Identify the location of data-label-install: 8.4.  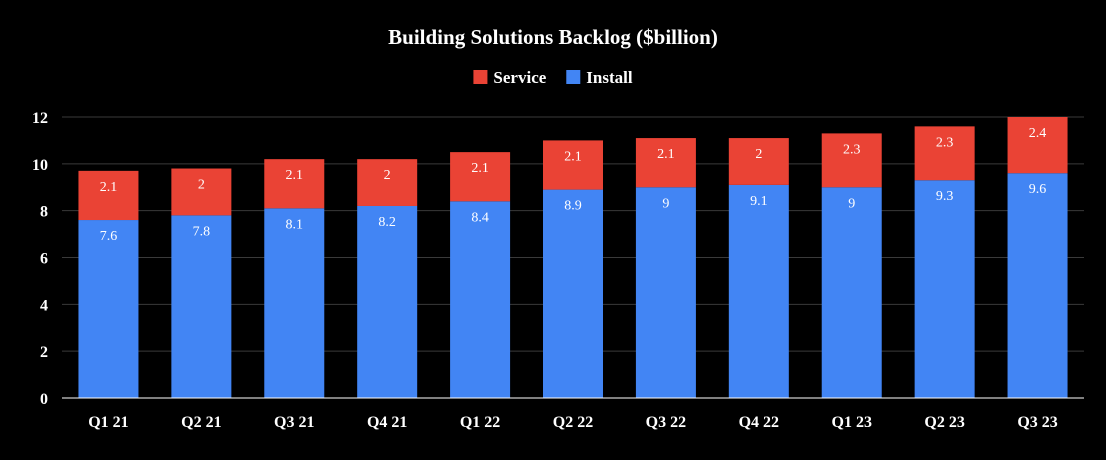
(480, 217).